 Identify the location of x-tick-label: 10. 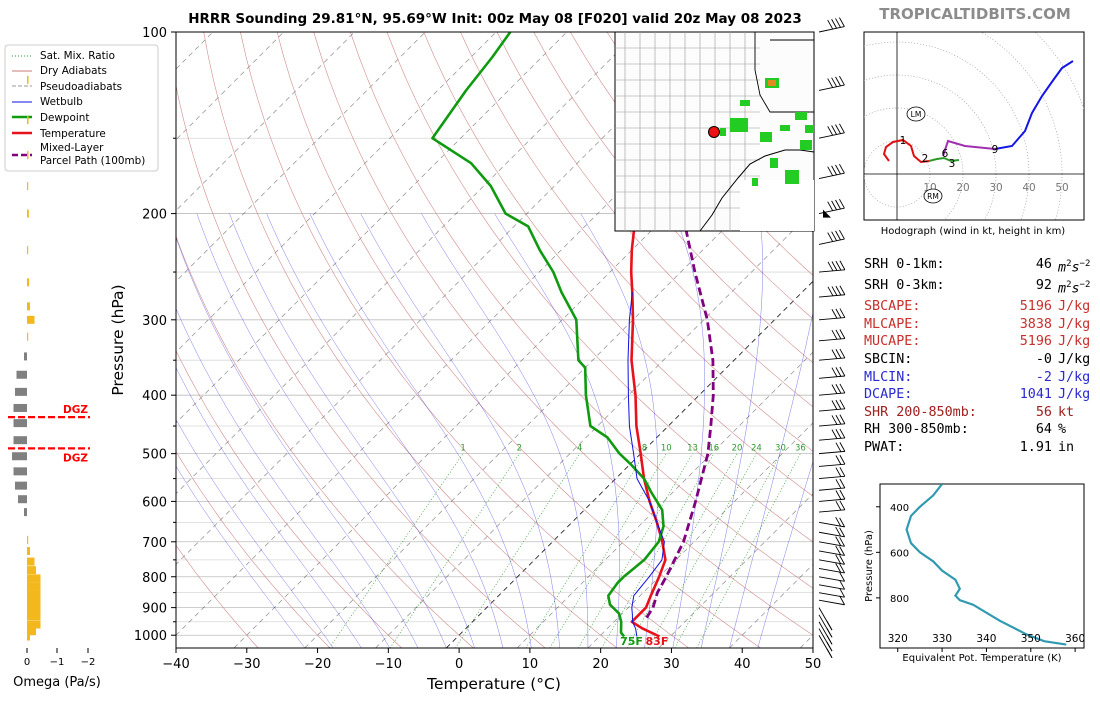
(530, 664).